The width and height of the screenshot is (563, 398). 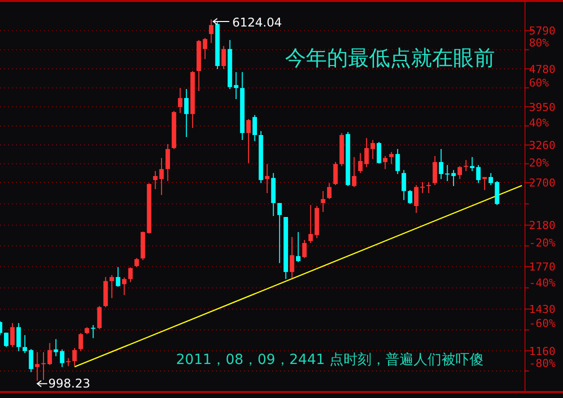 What do you see at coordinates (542, 183) in the screenshot?
I see `y-tick-label: 2700` at bounding box center [542, 183].